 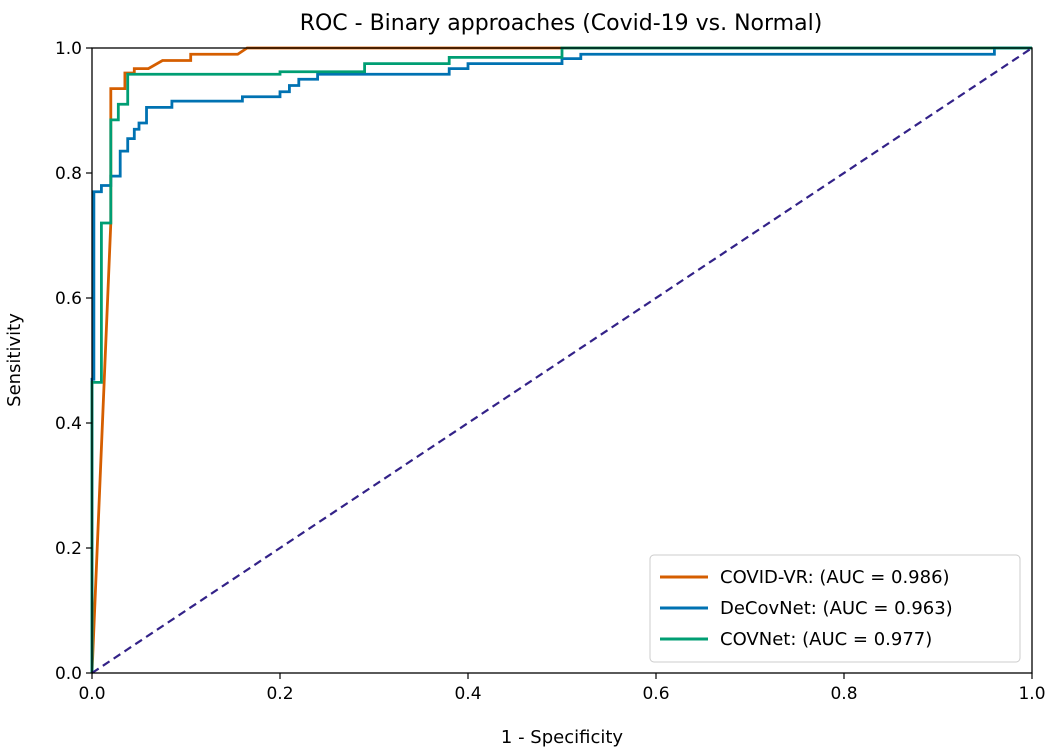 What do you see at coordinates (68, 424) in the screenshot?
I see `y-tick-label: 0.4` at bounding box center [68, 424].